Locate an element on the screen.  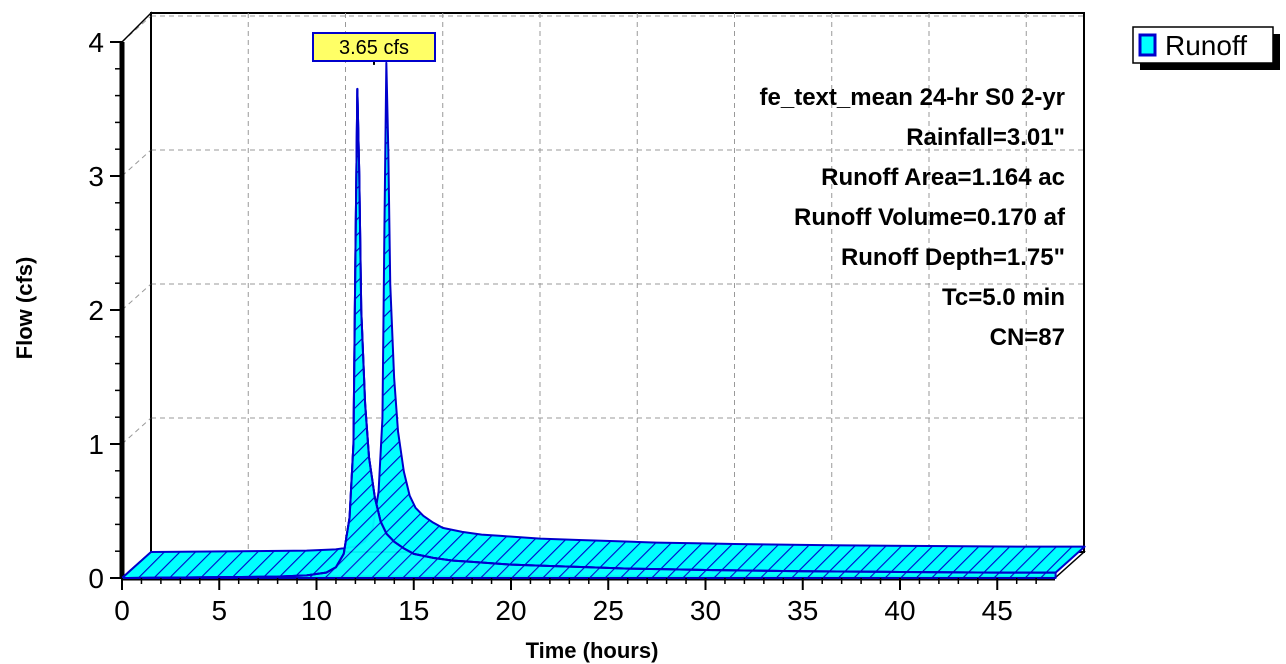
y-tick-label: 3 is located at coordinates (96, 176).